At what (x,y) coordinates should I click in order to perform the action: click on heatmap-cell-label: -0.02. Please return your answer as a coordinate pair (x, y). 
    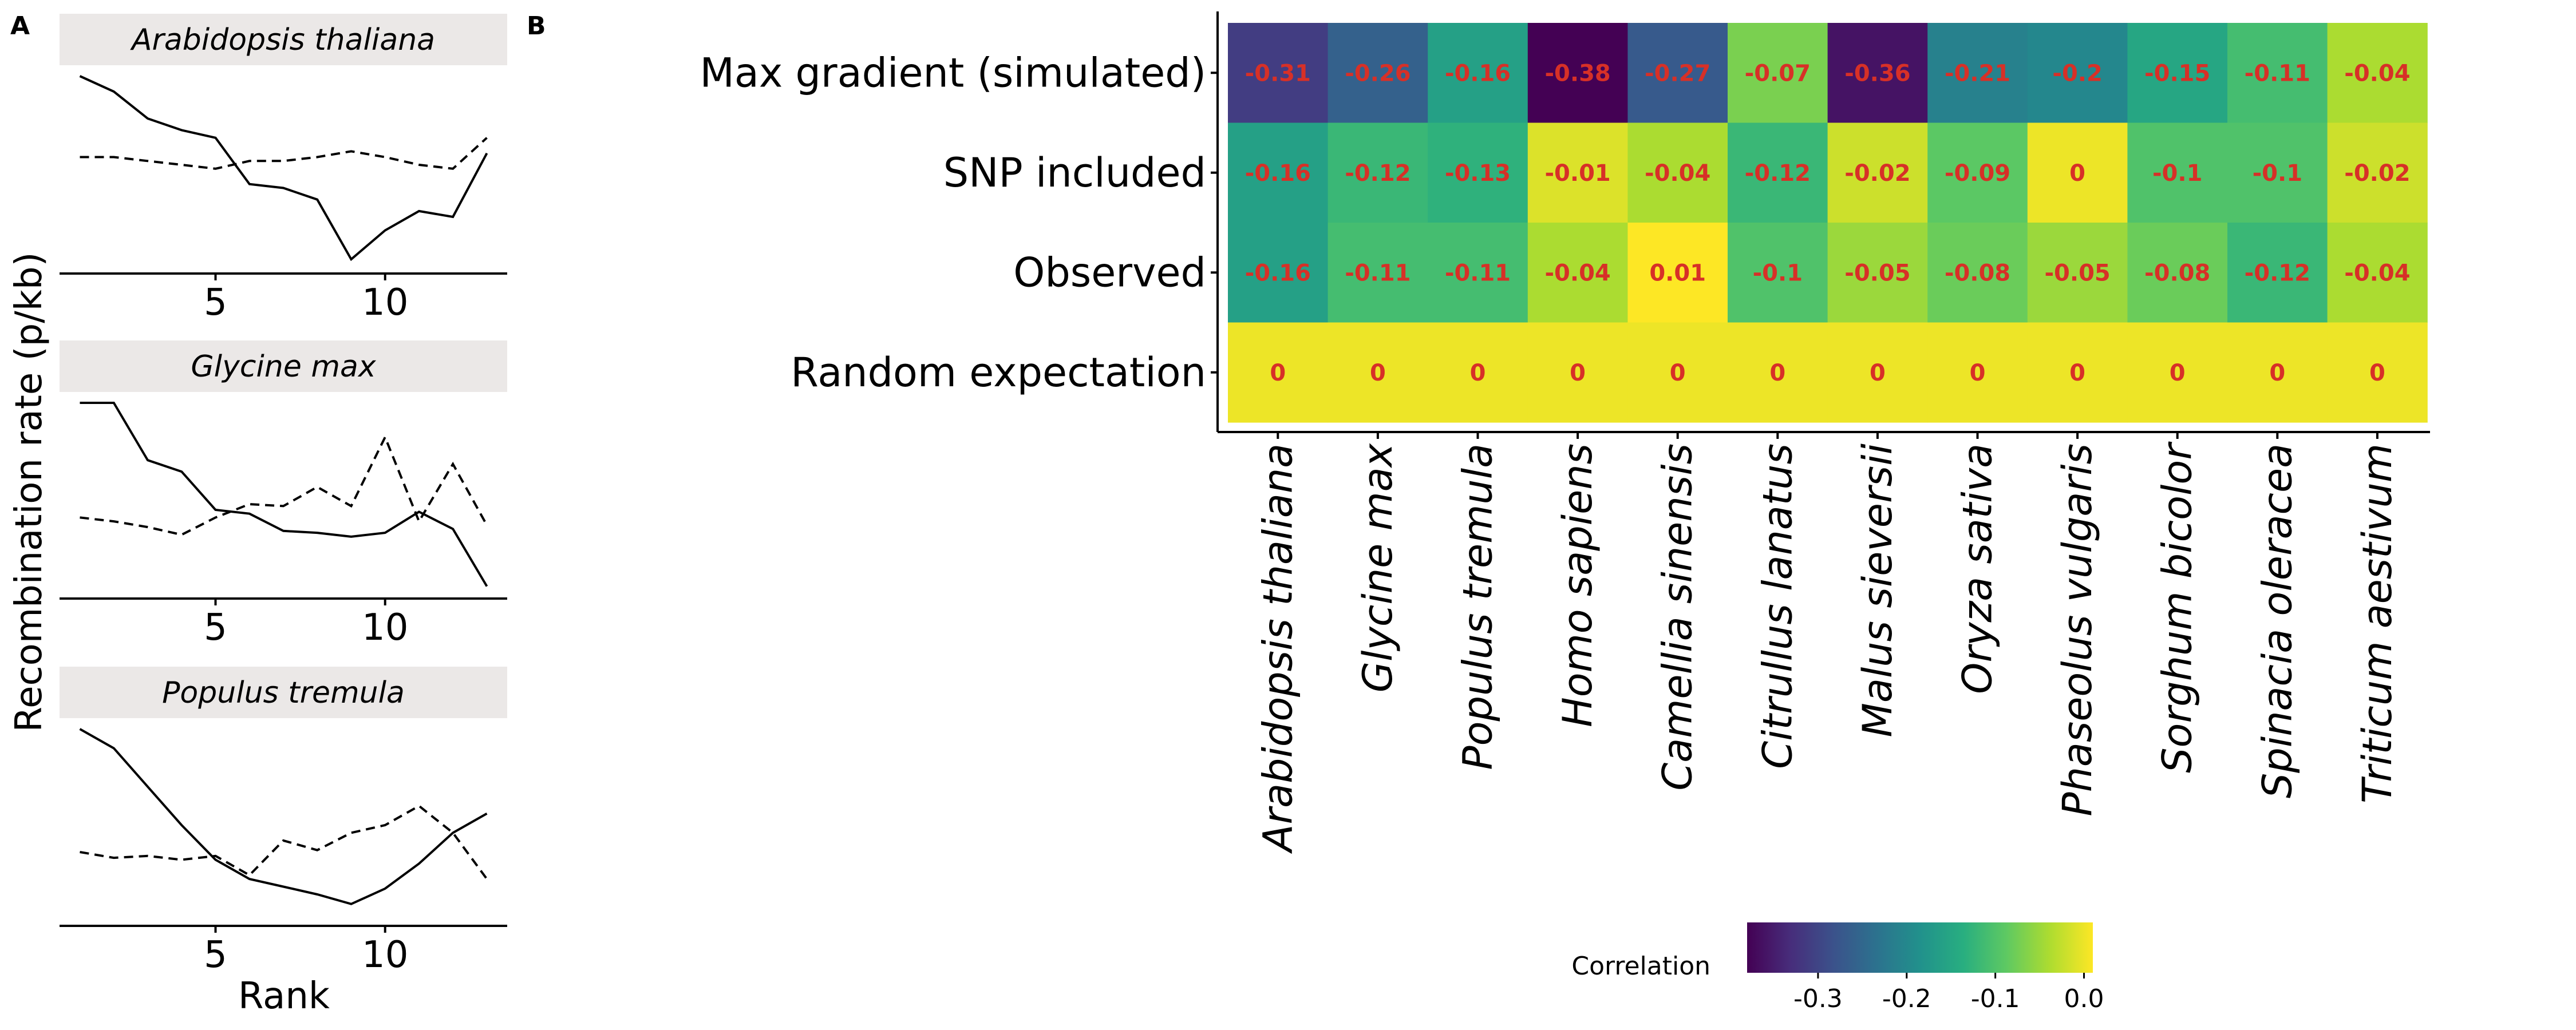
    Looking at the image, I should click on (2377, 173).